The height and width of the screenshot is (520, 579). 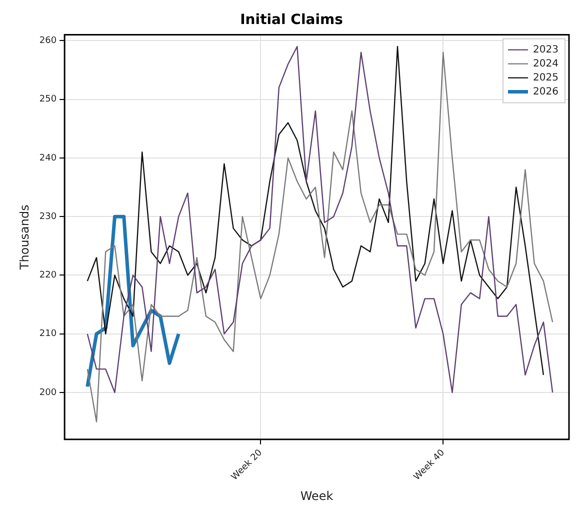 I want to click on legend-label: 2024, so click(x=545, y=64).